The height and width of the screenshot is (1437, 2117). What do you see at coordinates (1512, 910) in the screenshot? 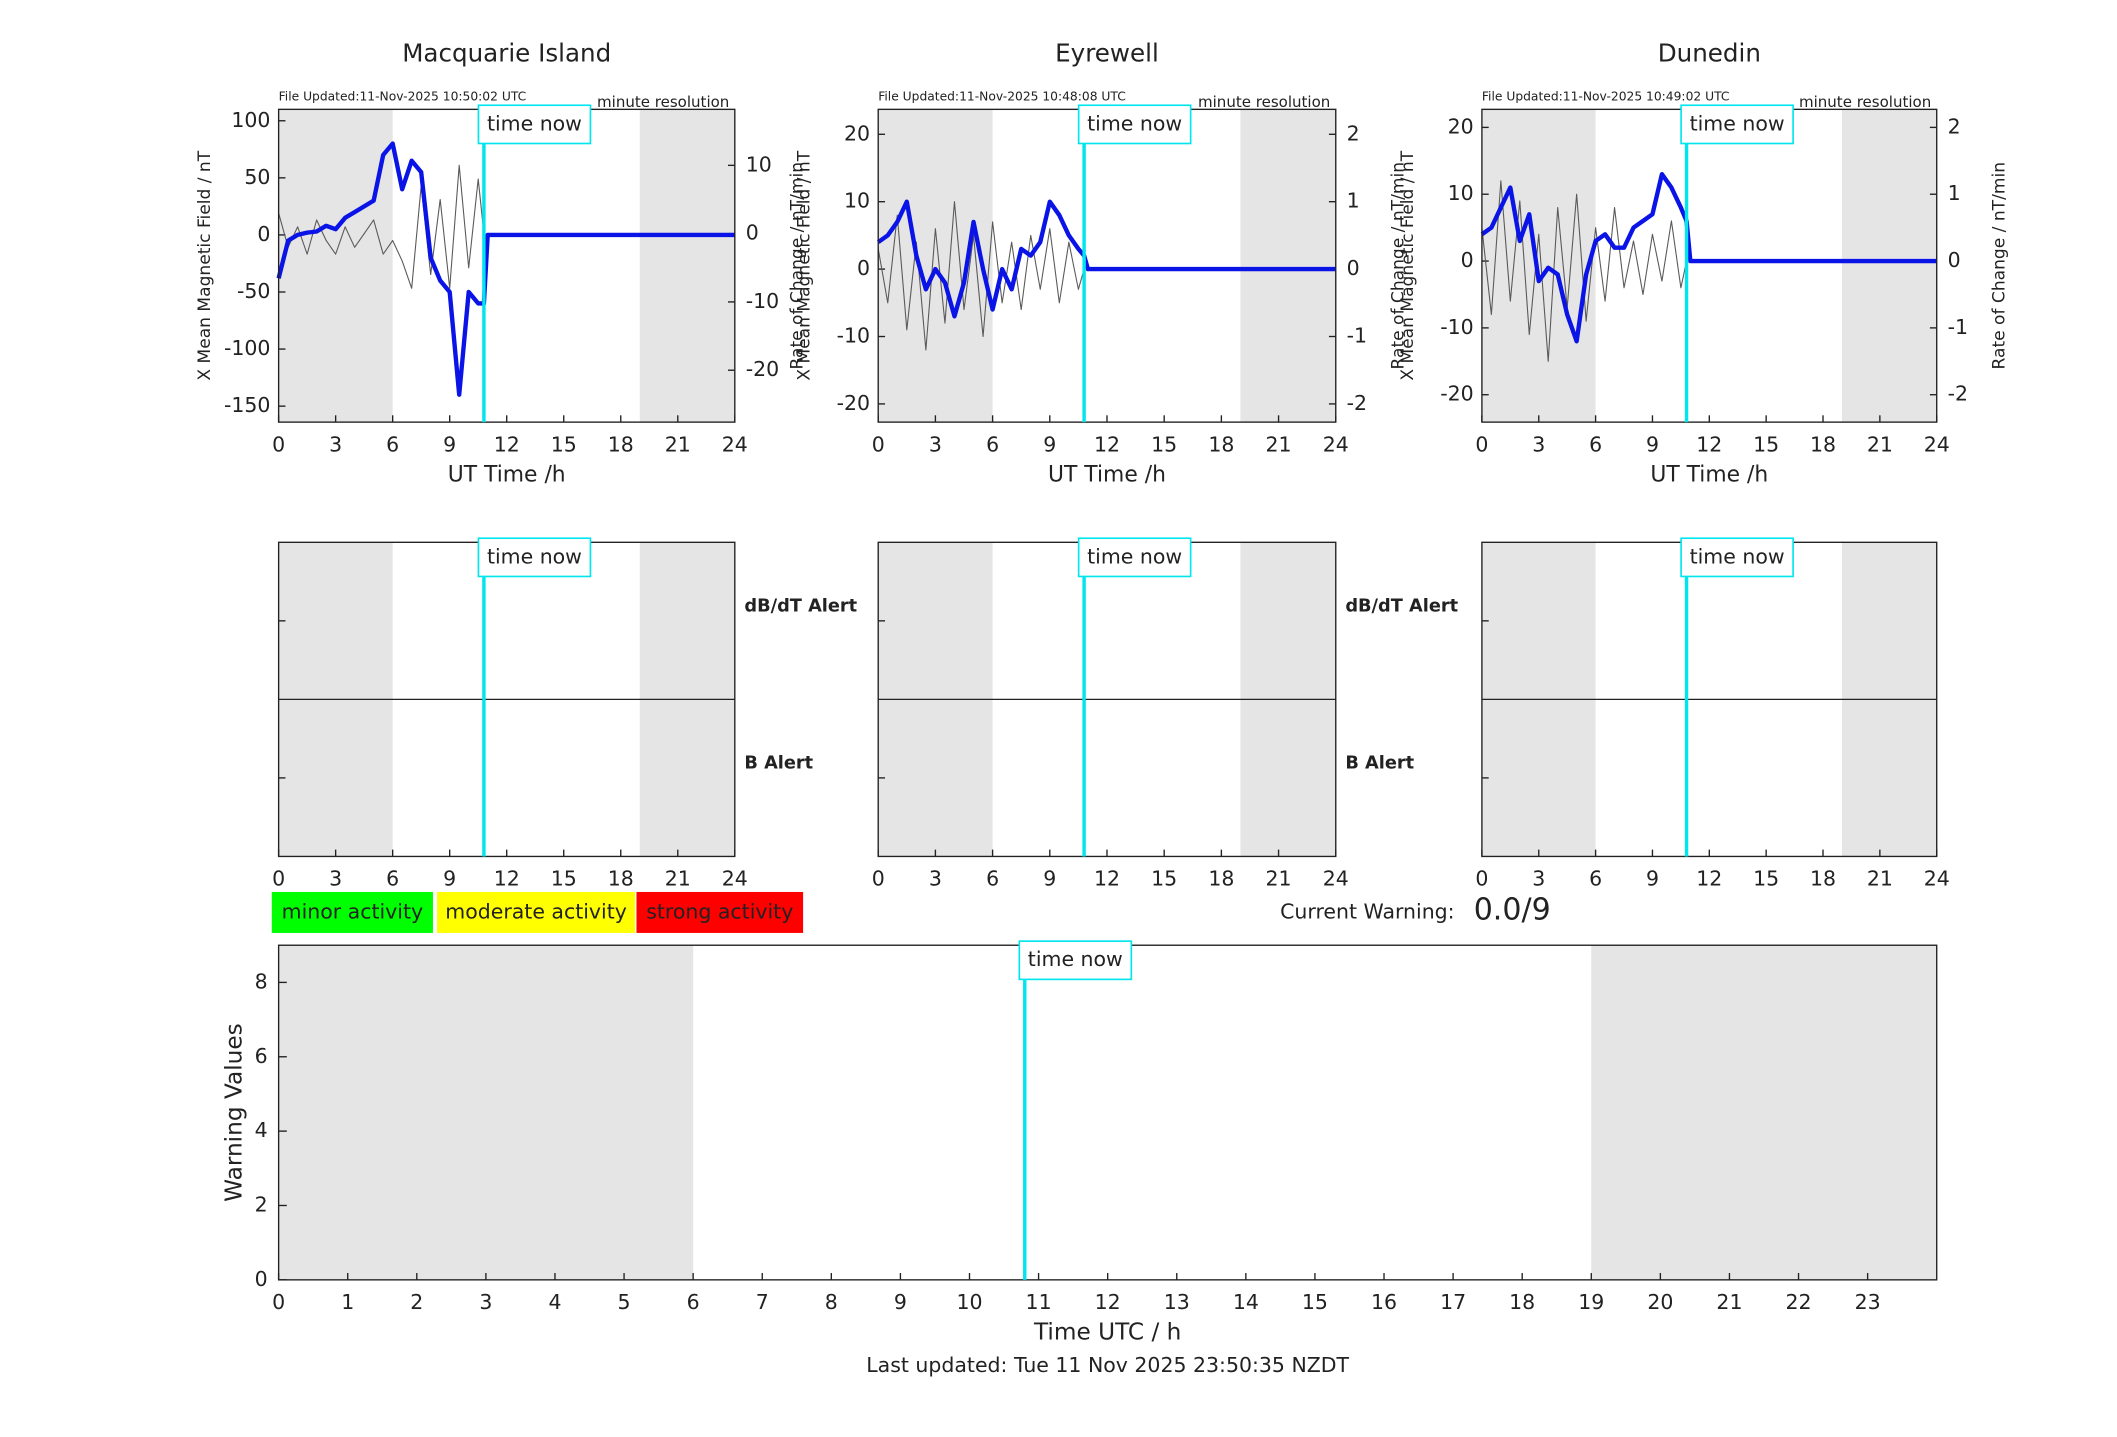
I see `current-warning-value: 0.0/9` at bounding box center [1512, 910].